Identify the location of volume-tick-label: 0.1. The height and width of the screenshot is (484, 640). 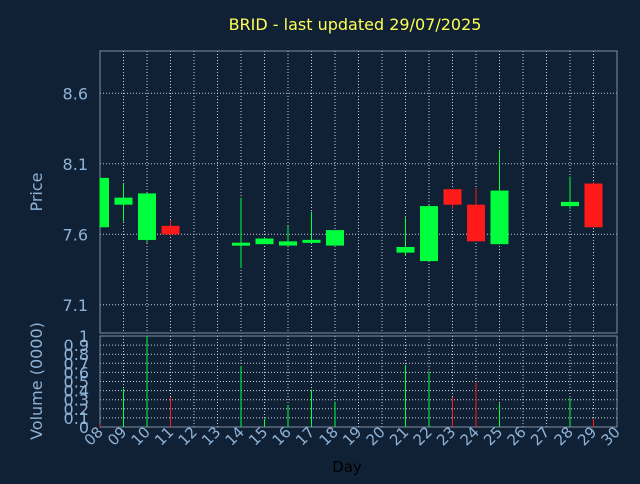
(76, 418).